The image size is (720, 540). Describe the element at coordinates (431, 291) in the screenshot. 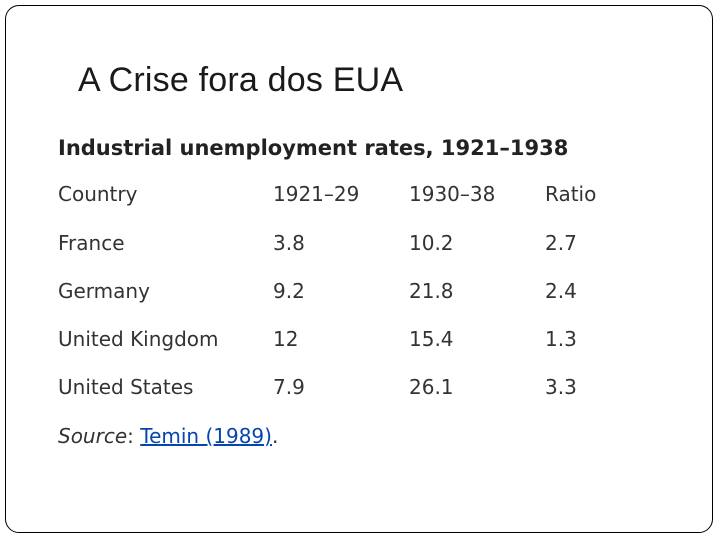

I see `cell-1930-38: 21.8` at that location.